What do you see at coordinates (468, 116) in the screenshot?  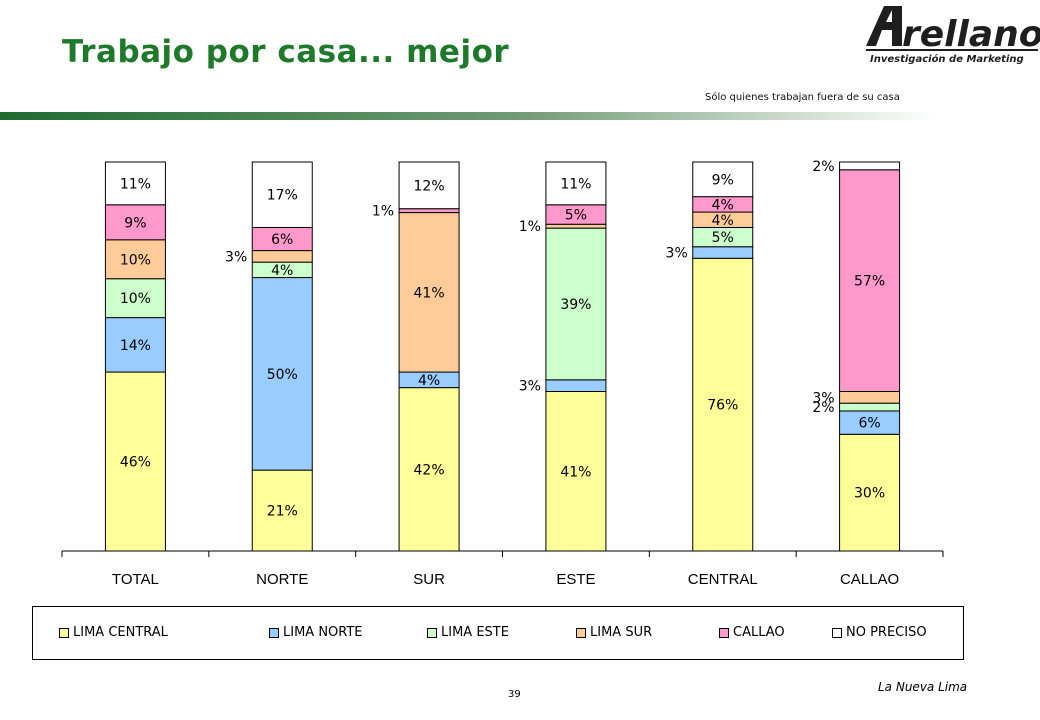 I see `header-divider` at bounding box center [468, 116].